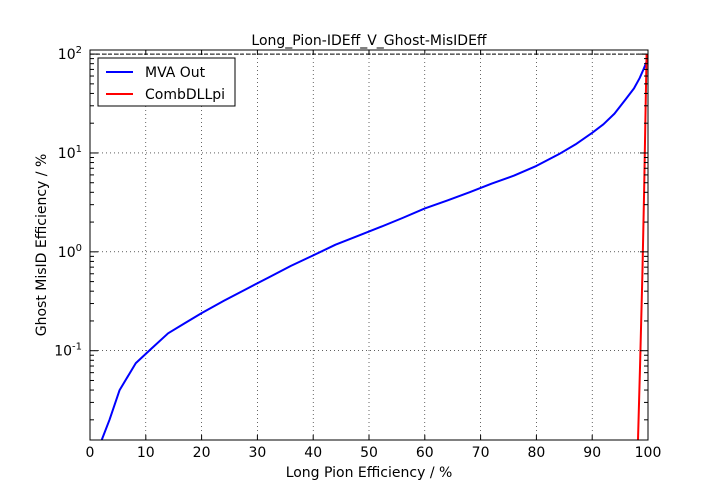 Image resolution: width=720 pixels, height=504 pixels. What do you see at coordinates (42, 245) in the screenshot?
I see `y-axis-label: Ghost MisID Efficiency / %` at bounding box center [42, 245].